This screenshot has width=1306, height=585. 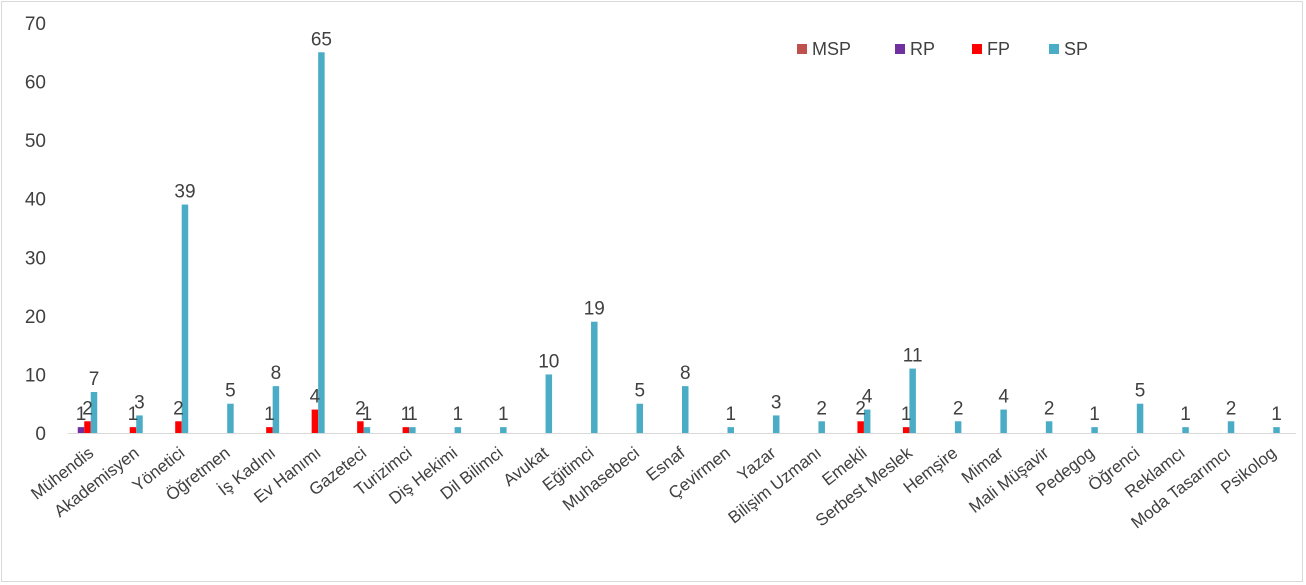 I want to click on legend-swatch-rp, so click(x=900, y=49).